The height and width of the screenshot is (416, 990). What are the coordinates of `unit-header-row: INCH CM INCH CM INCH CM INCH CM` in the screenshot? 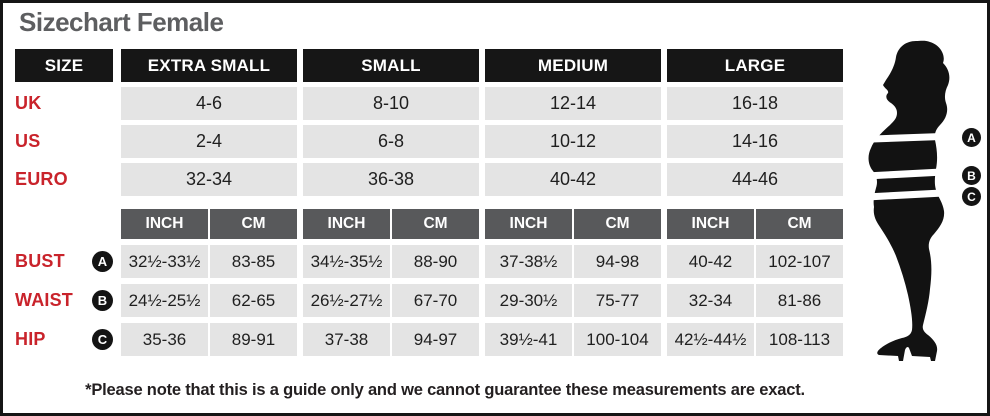 It's located at (432, 224).